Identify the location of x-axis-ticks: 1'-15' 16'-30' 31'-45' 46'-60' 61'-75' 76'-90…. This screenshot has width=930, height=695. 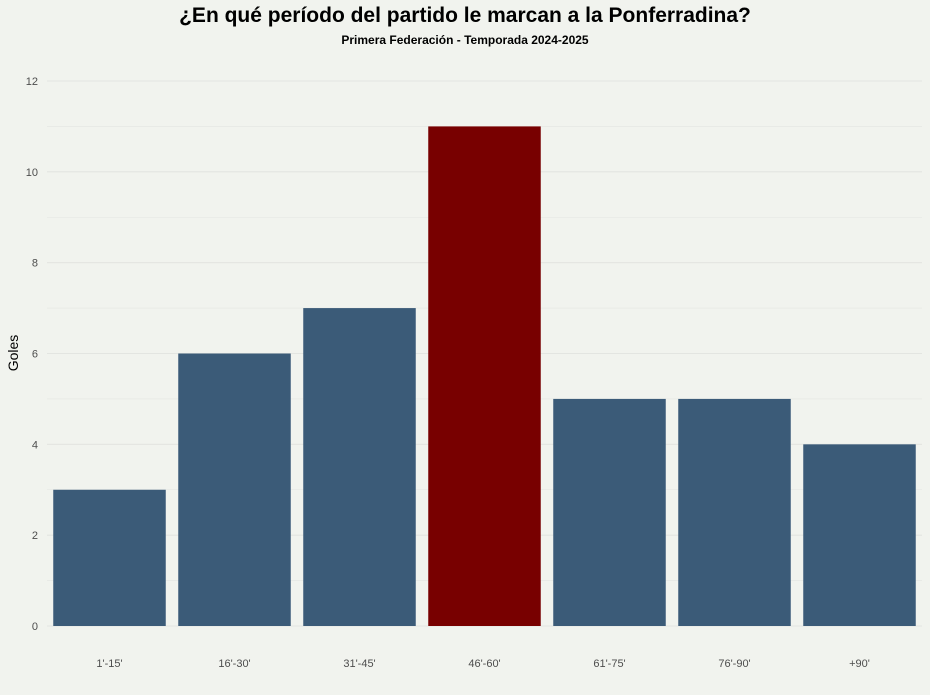
(482, 664).